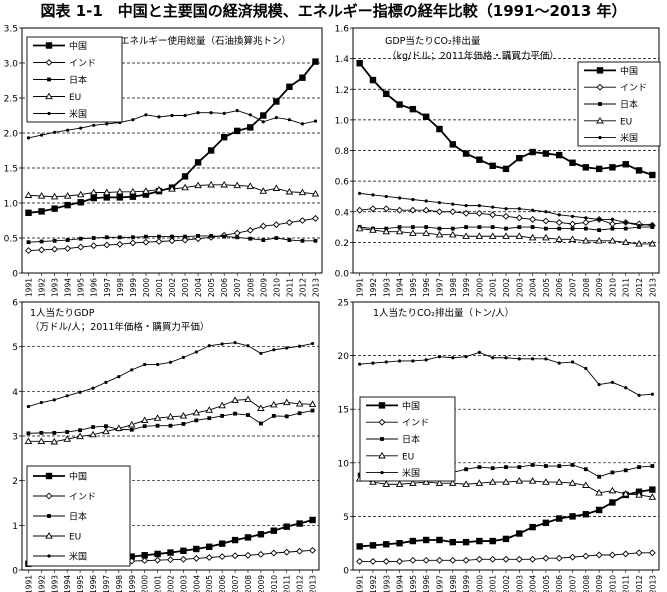  What do you see at coordinates (15, 348) in the screenshot?
I see `y-tick-label: 5` at bounding box center [15, 348].